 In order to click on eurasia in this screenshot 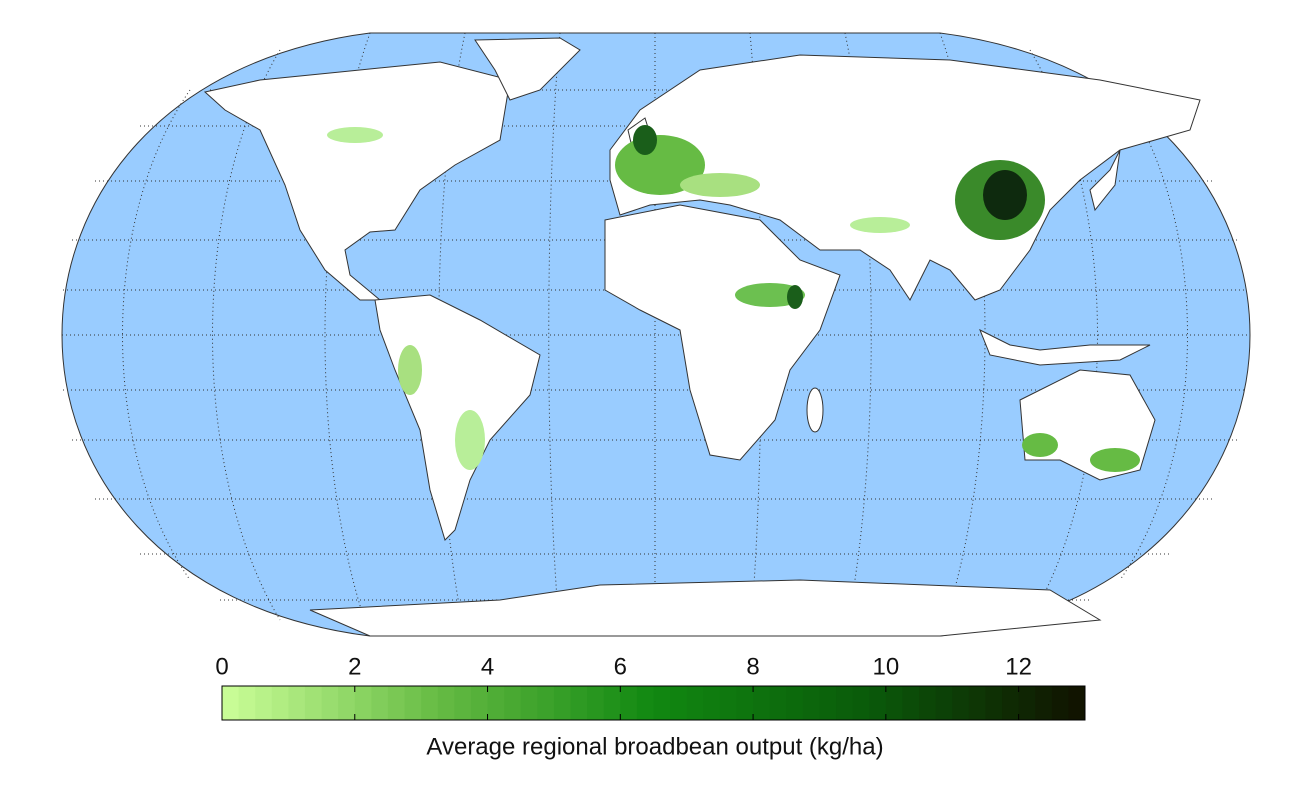, I will do `click(905, 177)`.